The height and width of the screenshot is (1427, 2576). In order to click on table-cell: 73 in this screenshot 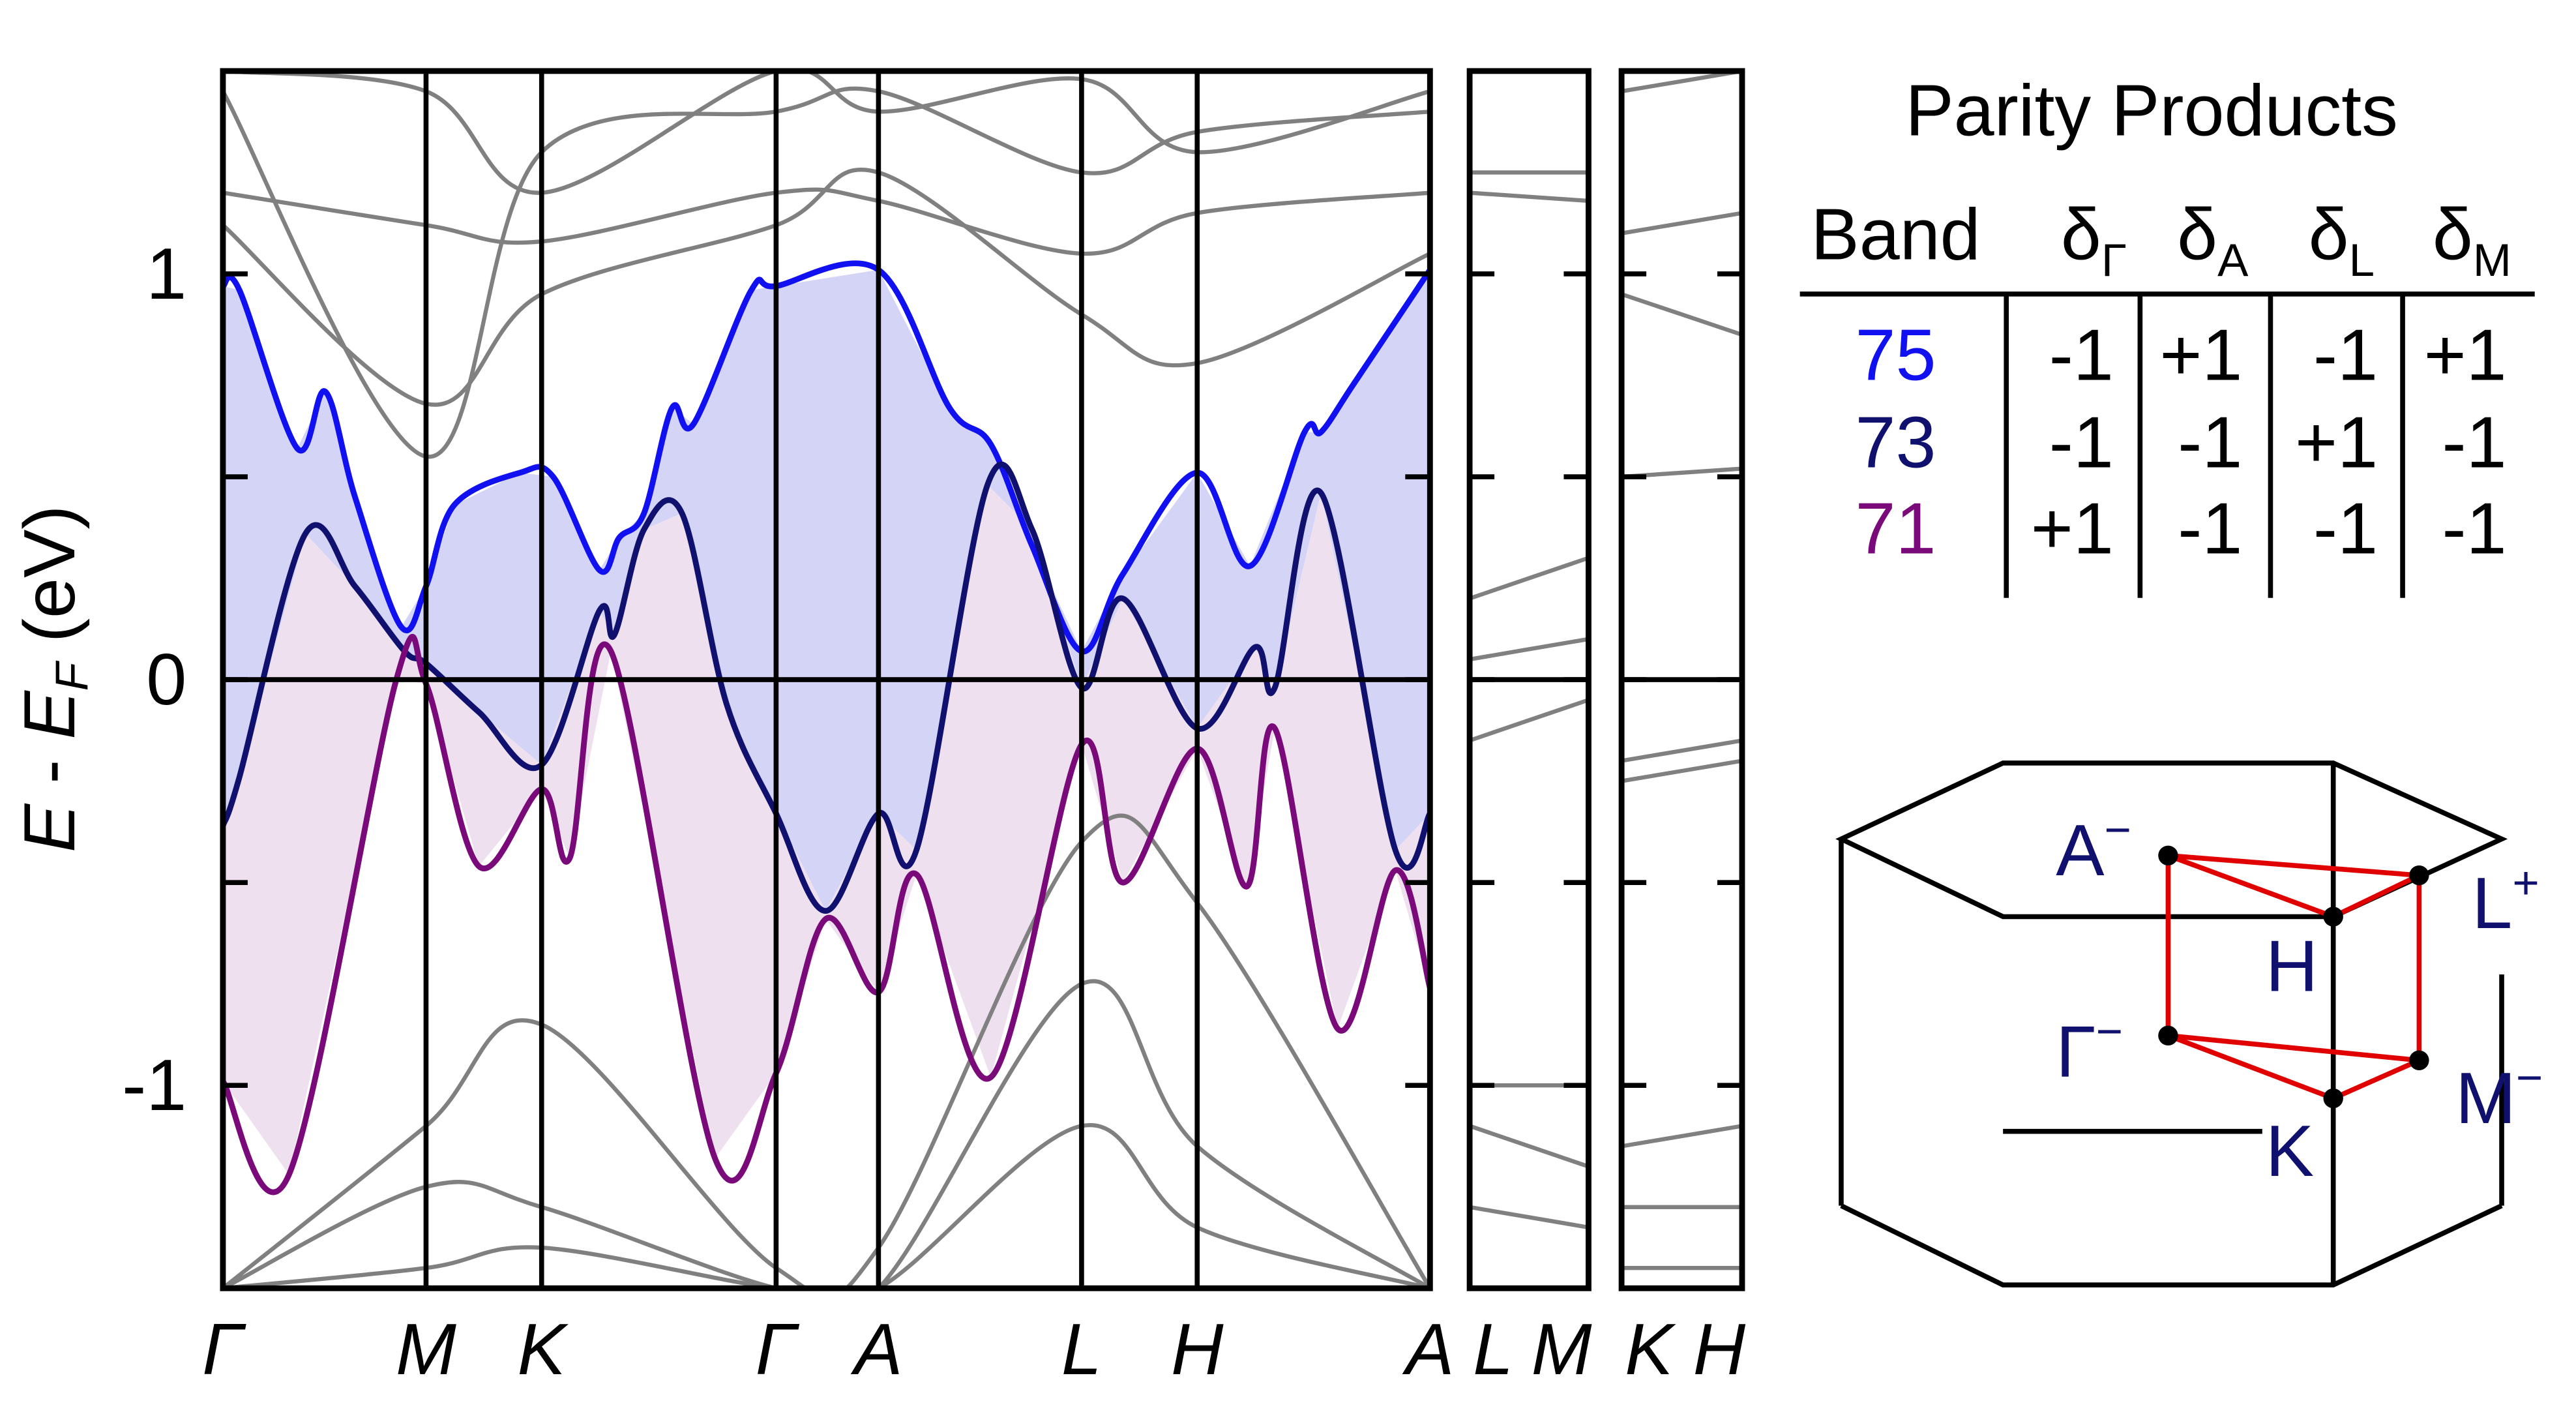, I will do `click(1896, 442)`.